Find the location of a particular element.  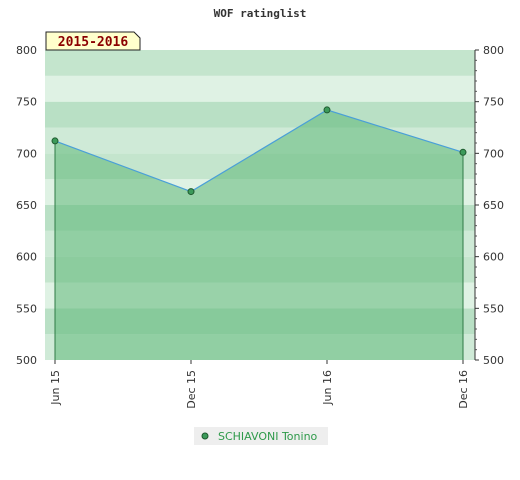

y-tick-label-right: 500 is located at coordinates (493, 360).